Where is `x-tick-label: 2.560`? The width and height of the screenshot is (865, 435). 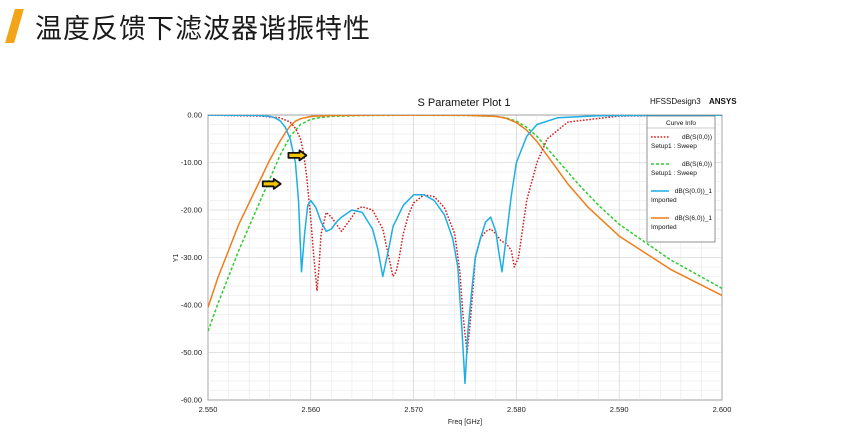 x-tick-label: 2.560 is located at coordinates (310, 409).